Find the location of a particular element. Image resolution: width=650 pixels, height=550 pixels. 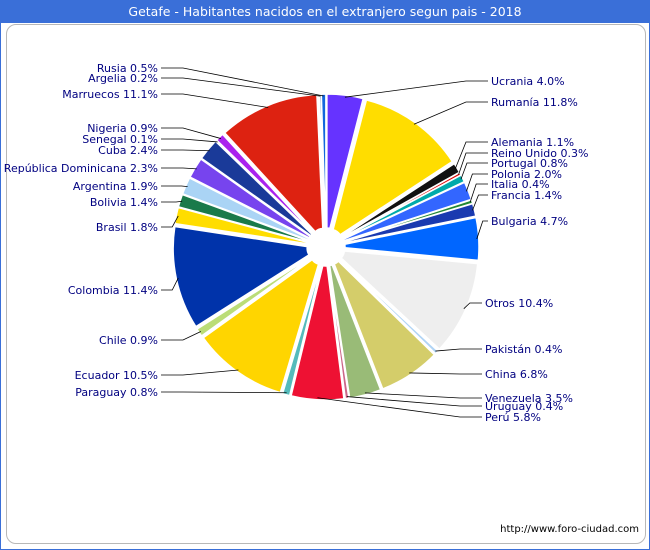

pie-slice-ecuador is located at coordinates (261, 326).